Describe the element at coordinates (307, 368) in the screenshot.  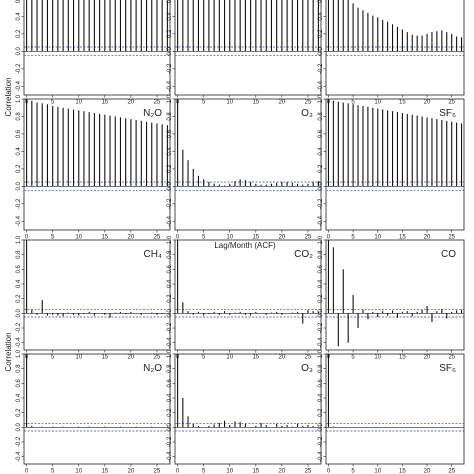
I see `panel-label: O₃` at that location.